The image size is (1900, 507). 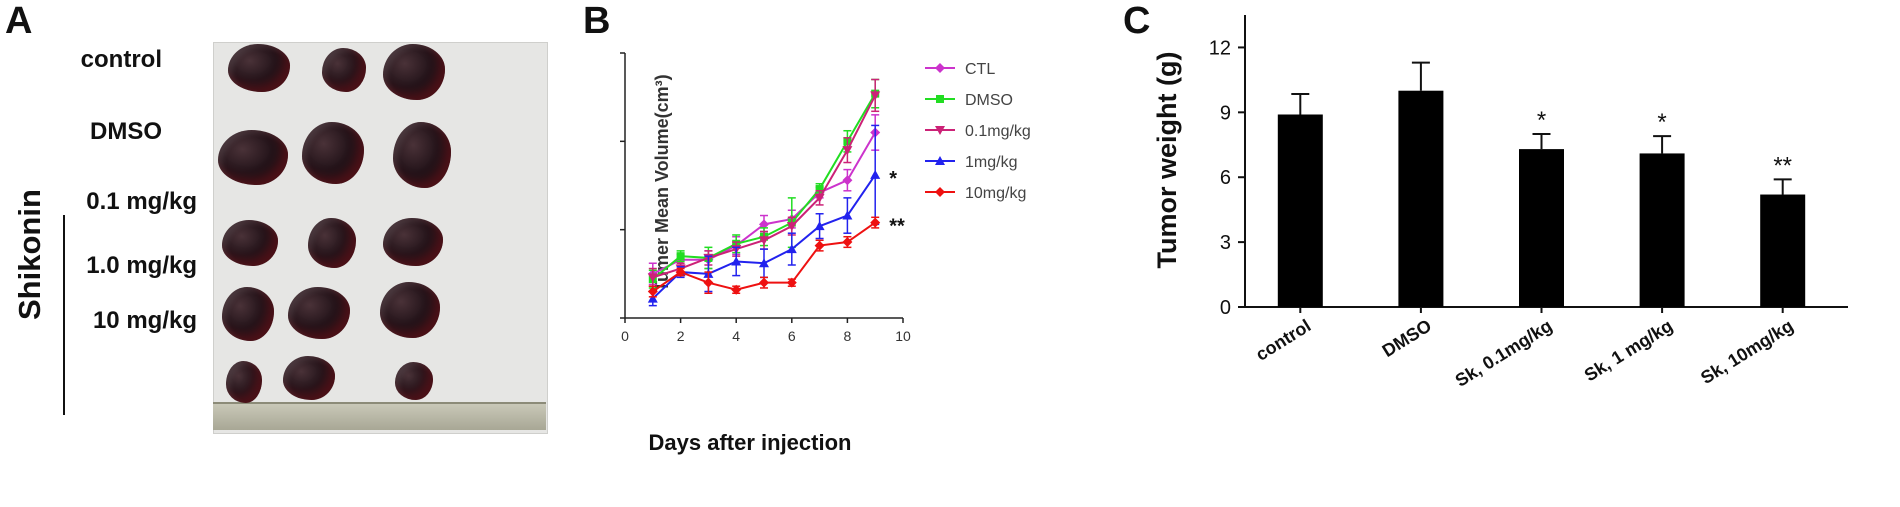 I want to click on panel-a-letter: A, so click(x=19, y=21).